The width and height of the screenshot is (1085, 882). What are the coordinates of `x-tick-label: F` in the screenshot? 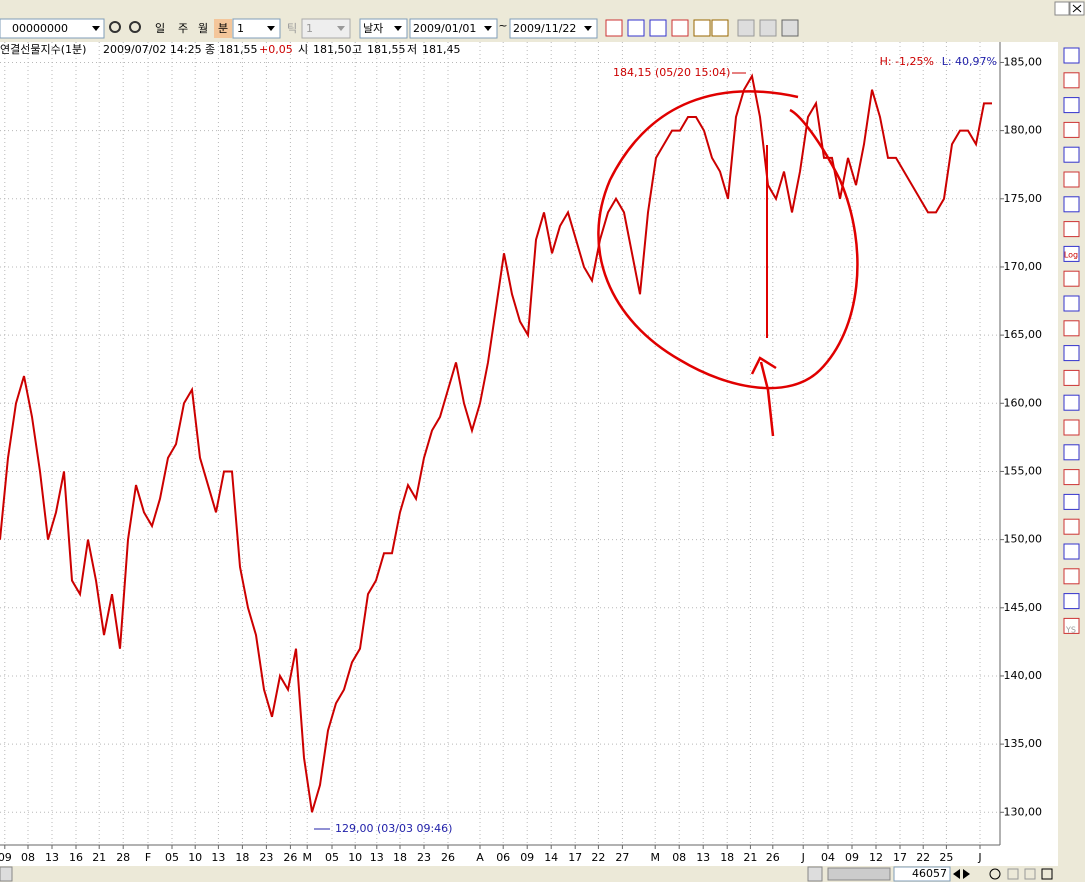 It's located at (148, 857).